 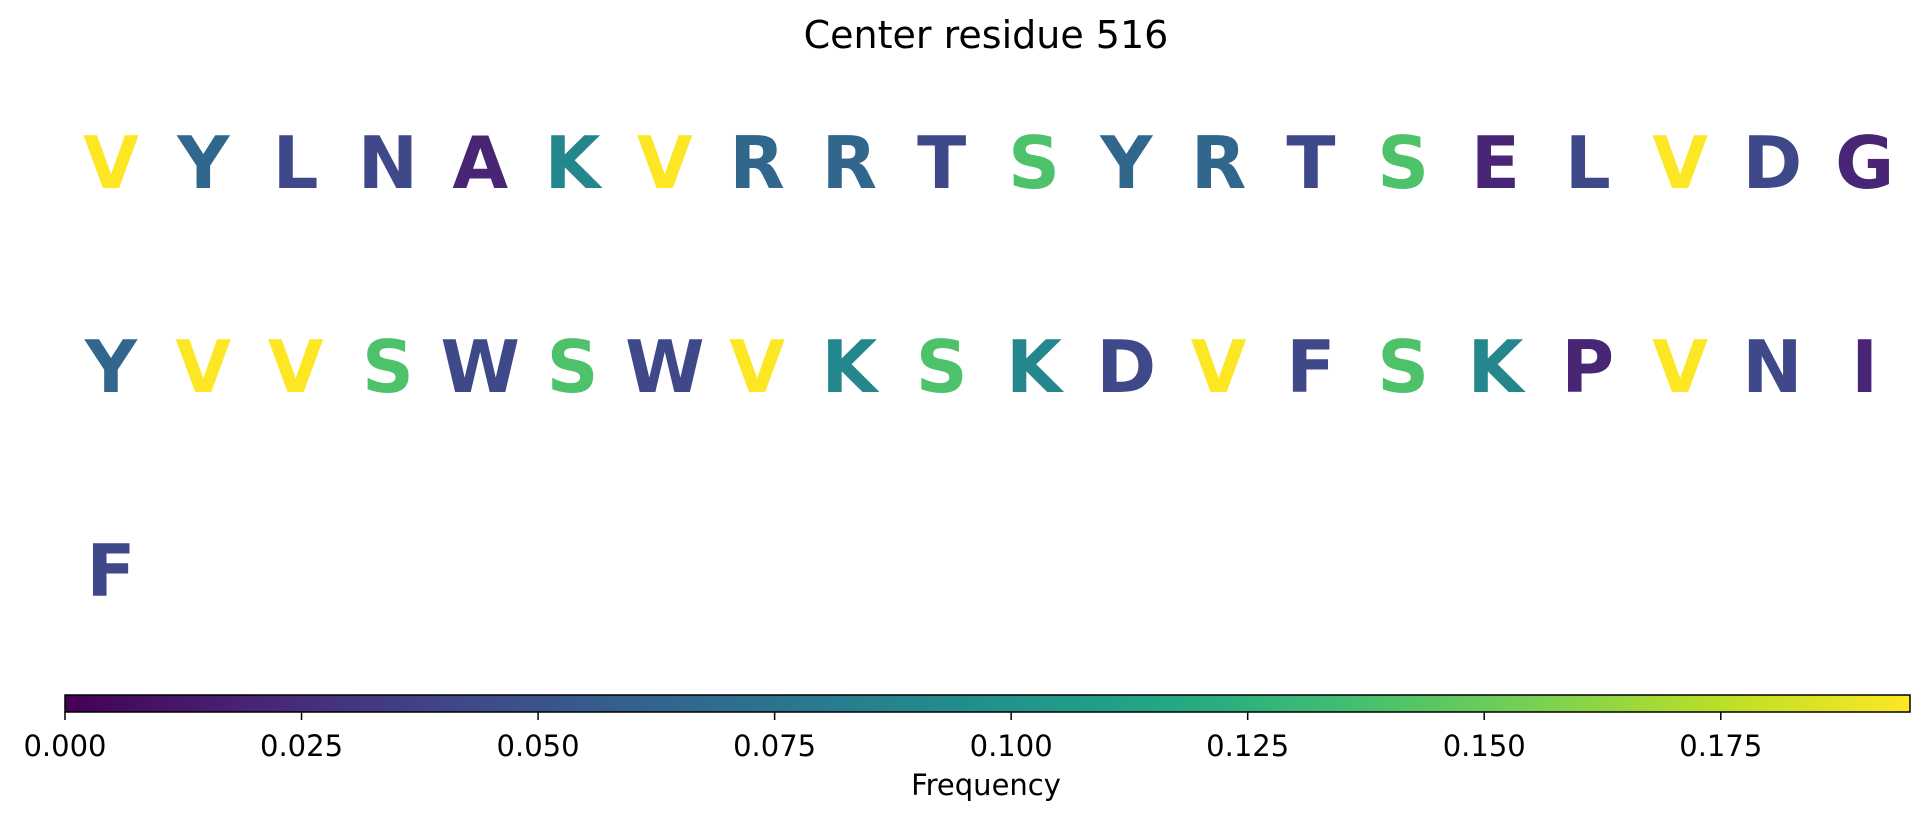 What do you see at coordinates (1495, 163) in the screenshot?
I see `residue-letter: E` at bounding box center [1495, 163].